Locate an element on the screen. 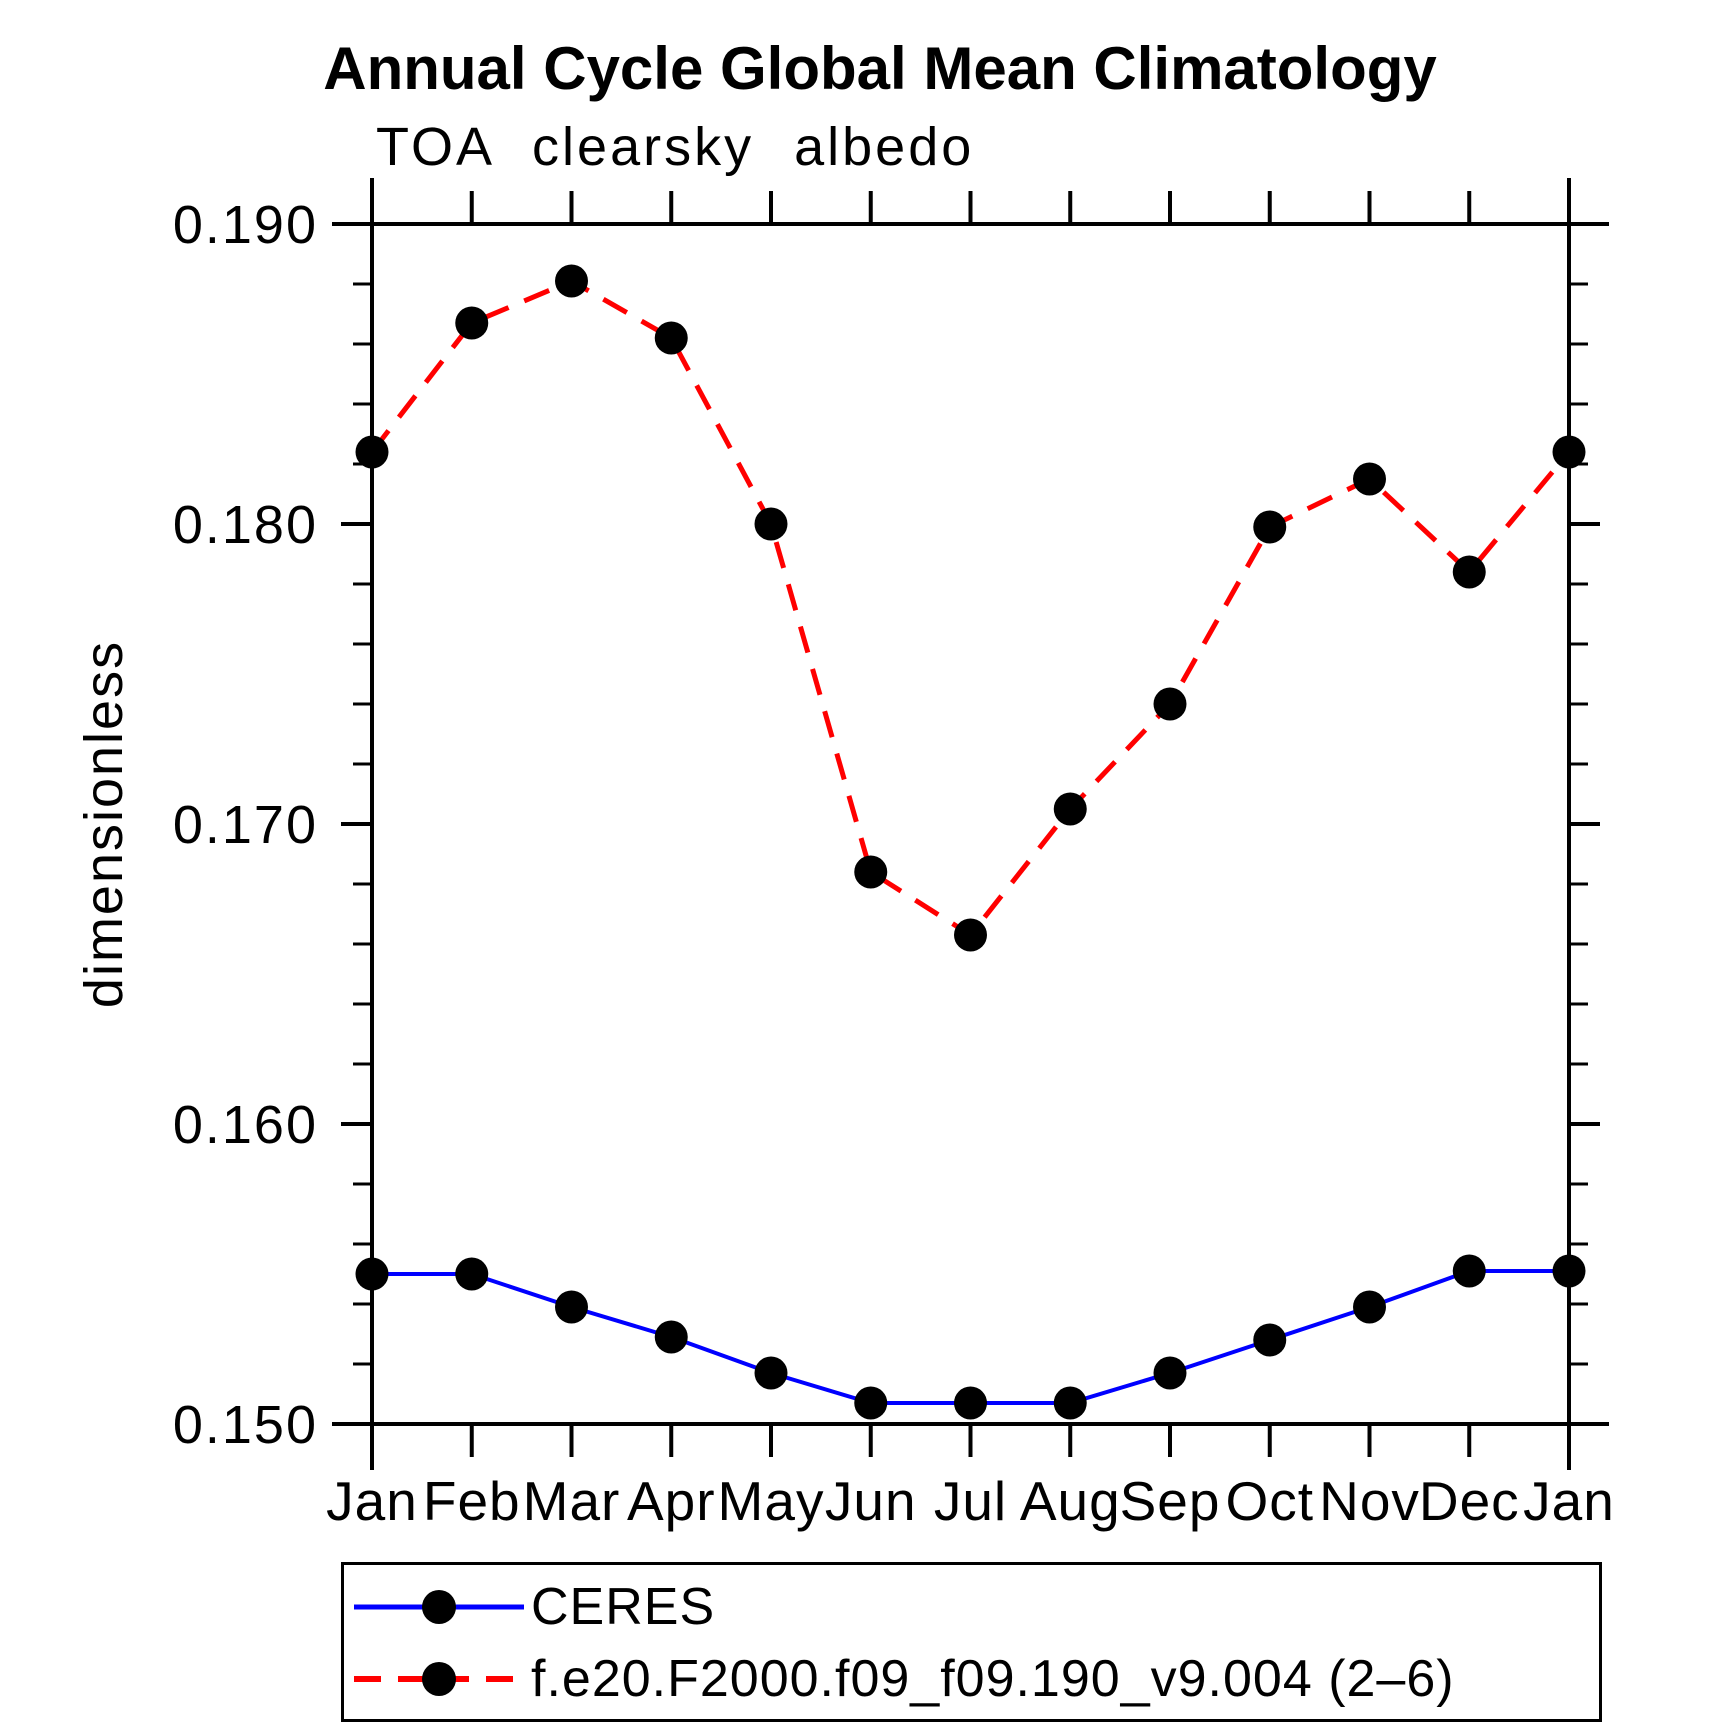  y-axis-label: dimensionless is located at coordinates (104, 824).